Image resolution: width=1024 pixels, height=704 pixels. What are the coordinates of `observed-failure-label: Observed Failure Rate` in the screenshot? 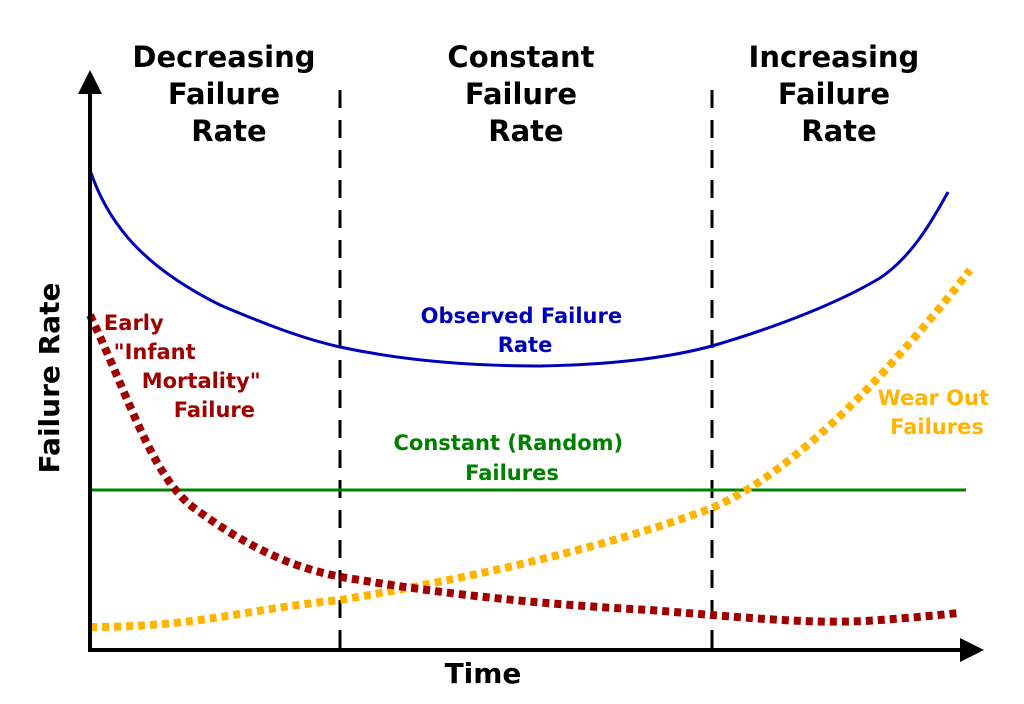 It's located at (525, 330).